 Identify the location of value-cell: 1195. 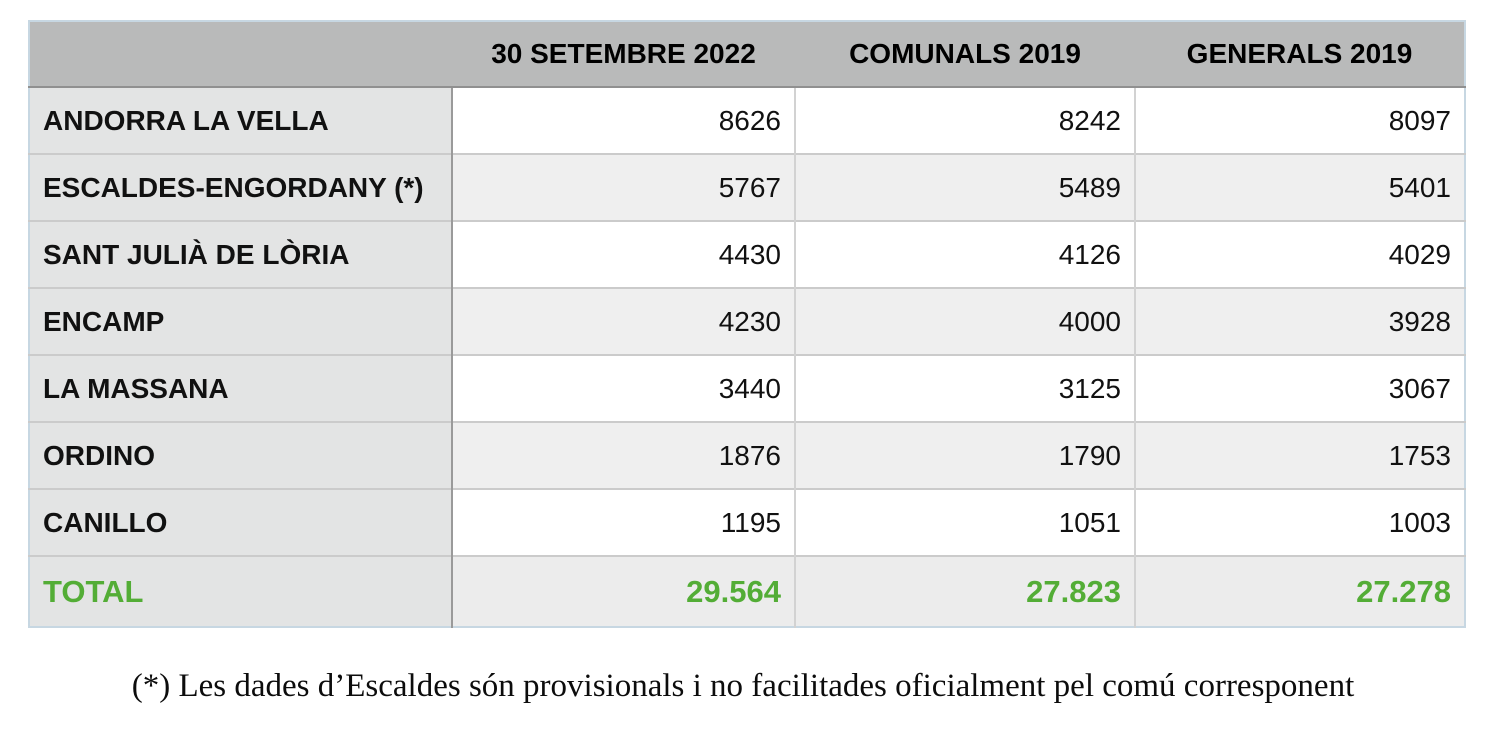
(623, 522).